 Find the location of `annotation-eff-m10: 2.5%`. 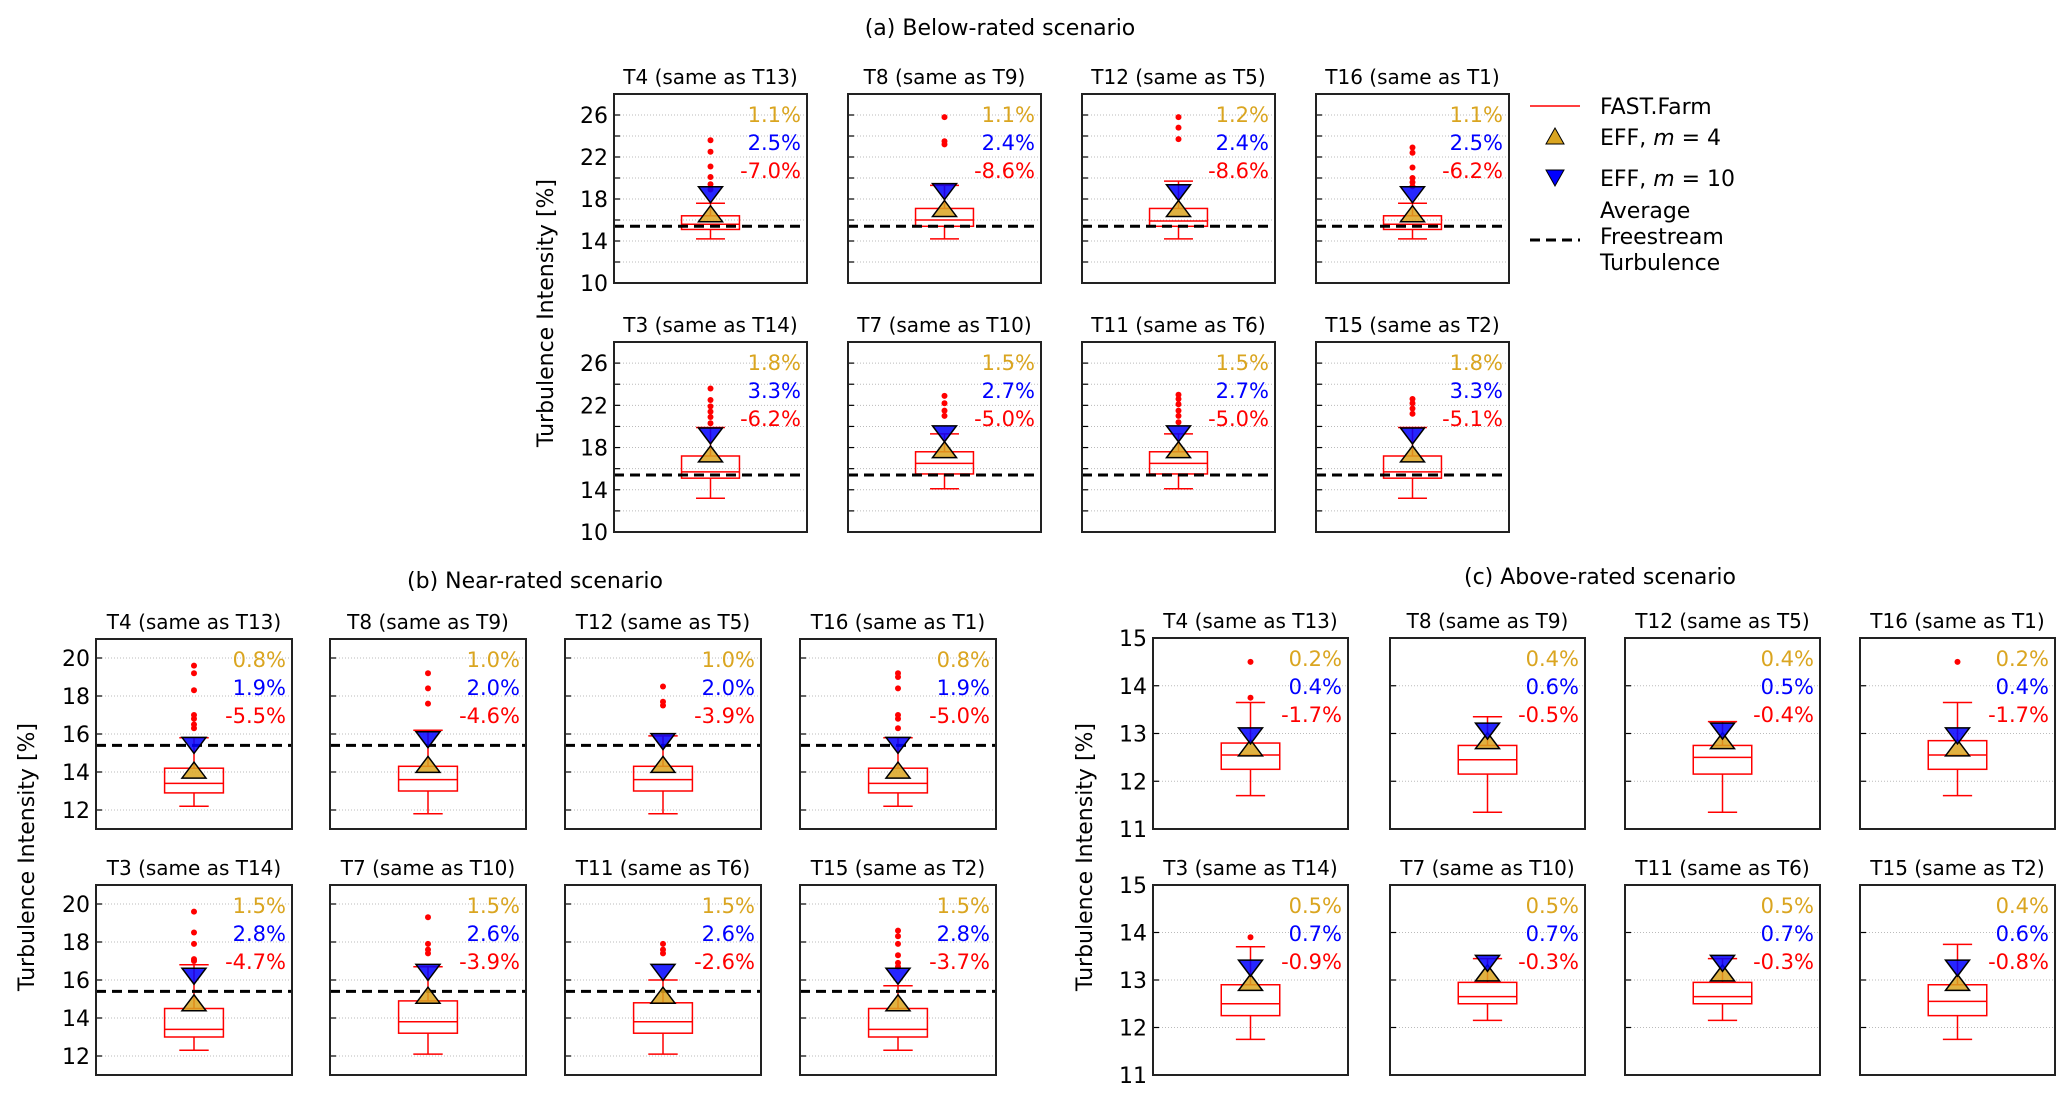

annotation-eff-m10: 2.5% is located at coordinates (1476, 143).